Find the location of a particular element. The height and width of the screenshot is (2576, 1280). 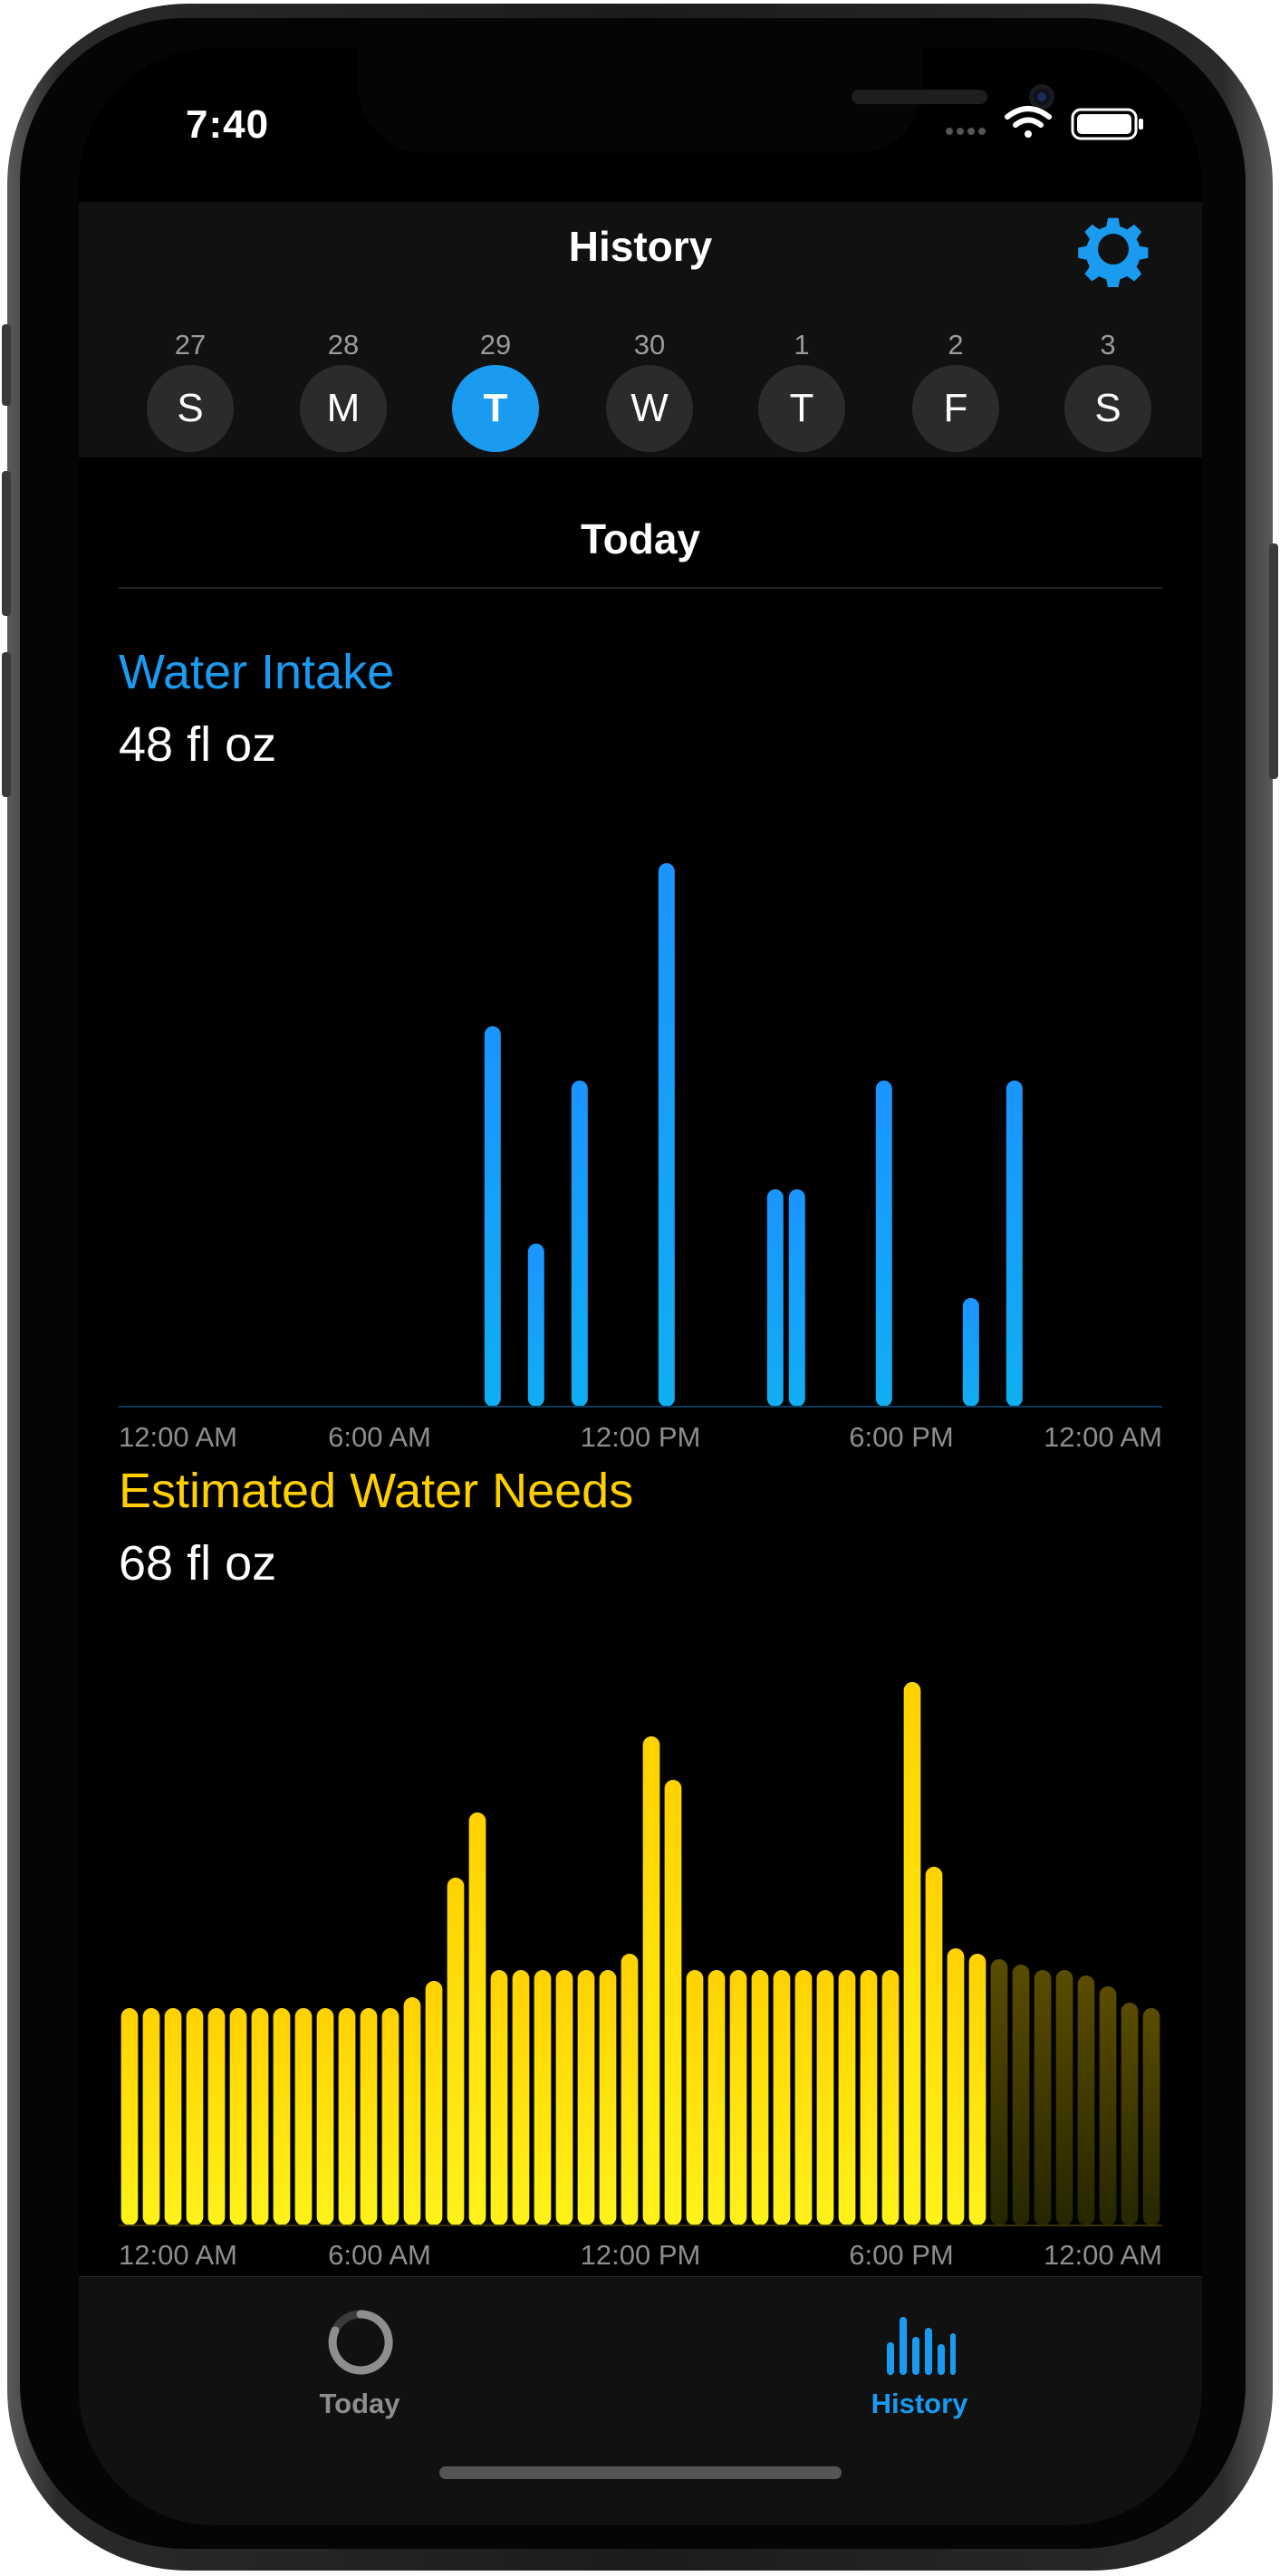

signal-icon is located at coordinates (966, 131).